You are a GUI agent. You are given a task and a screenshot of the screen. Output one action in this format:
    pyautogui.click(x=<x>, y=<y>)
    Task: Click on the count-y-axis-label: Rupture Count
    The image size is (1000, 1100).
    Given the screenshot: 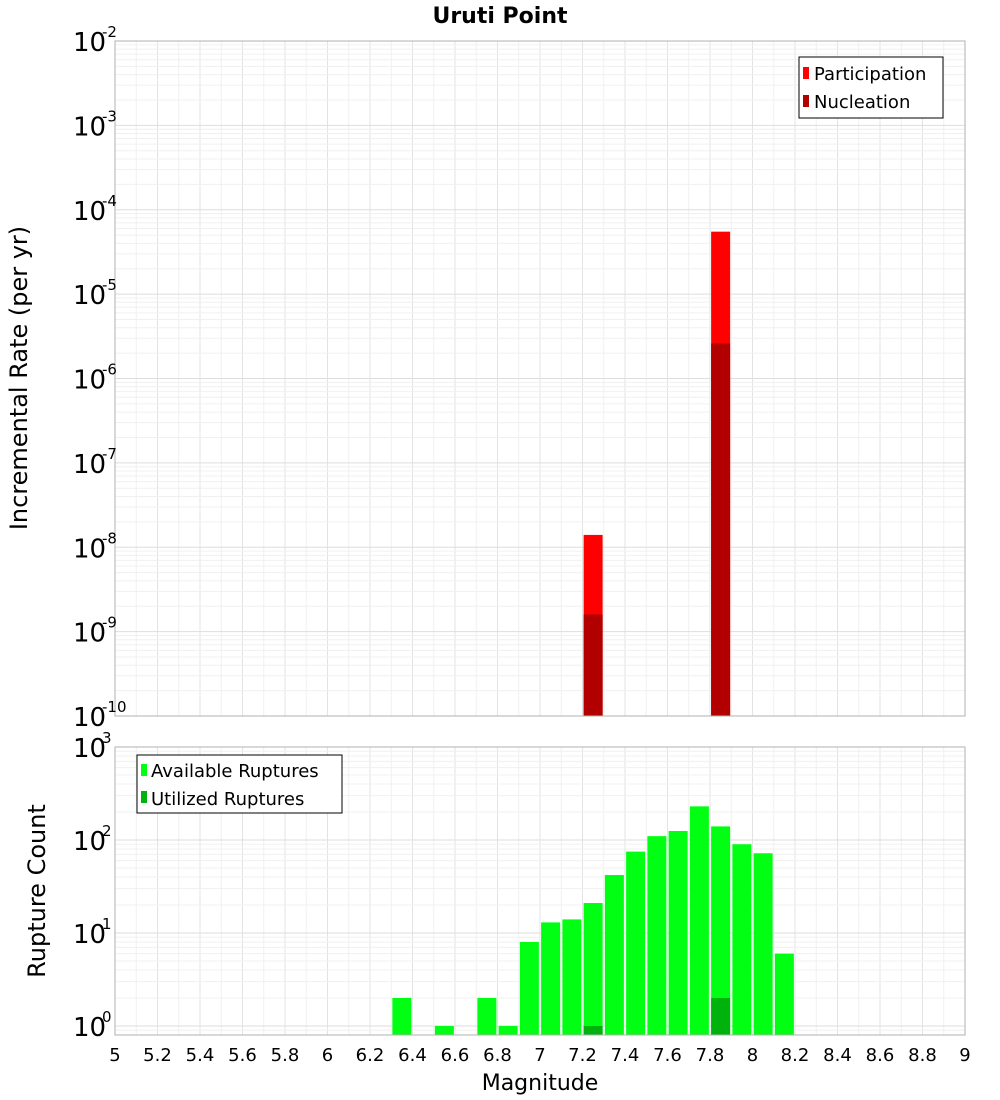 What is the action you would take?
    pyautogui.click(x=37, y=891)
    